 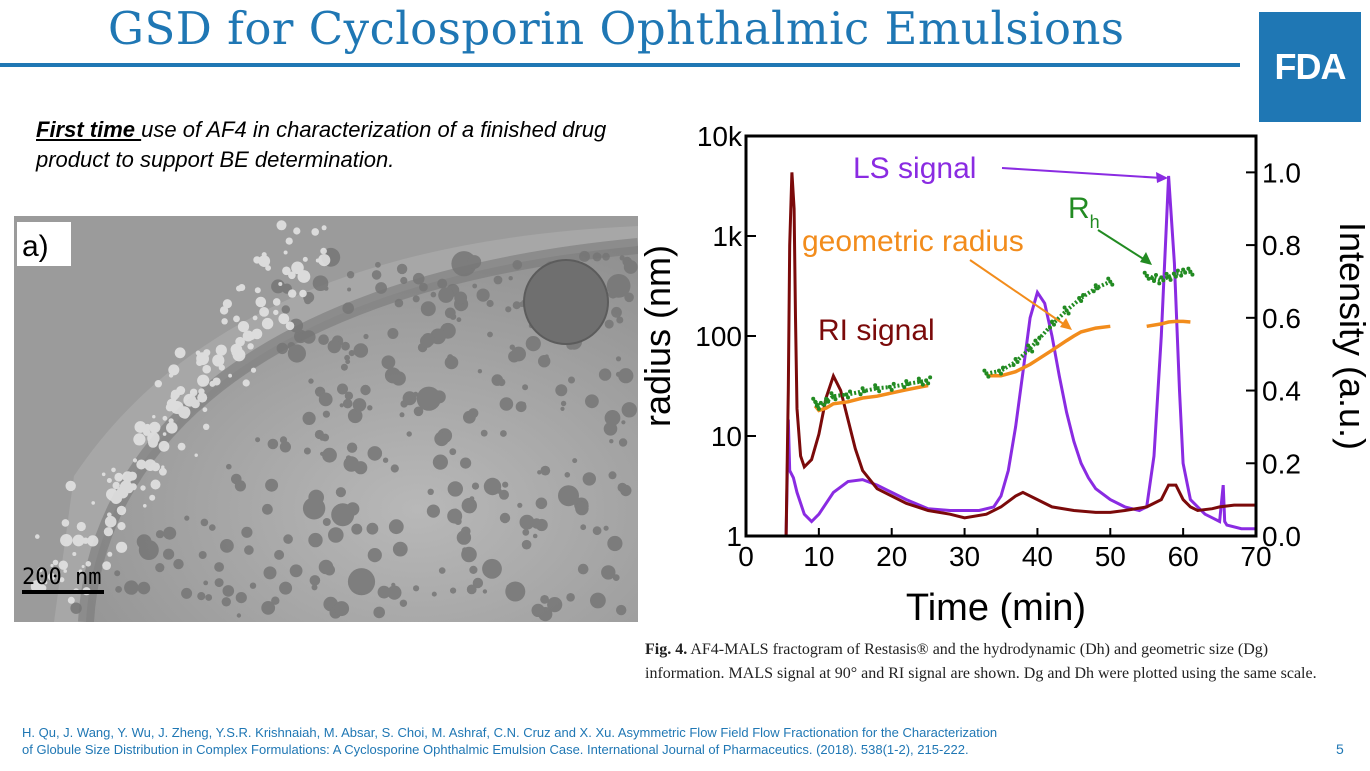 I want to click on y-right-tick-label: 0.8, so click(x=1281, y=245).